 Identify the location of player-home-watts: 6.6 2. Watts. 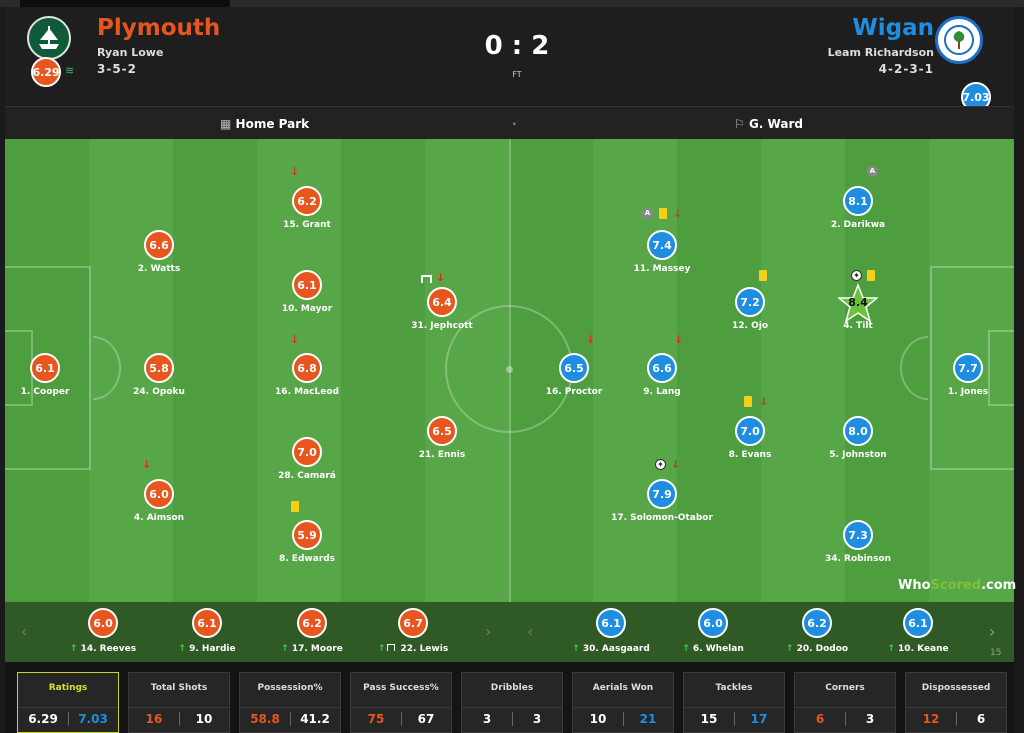
(159, 252).